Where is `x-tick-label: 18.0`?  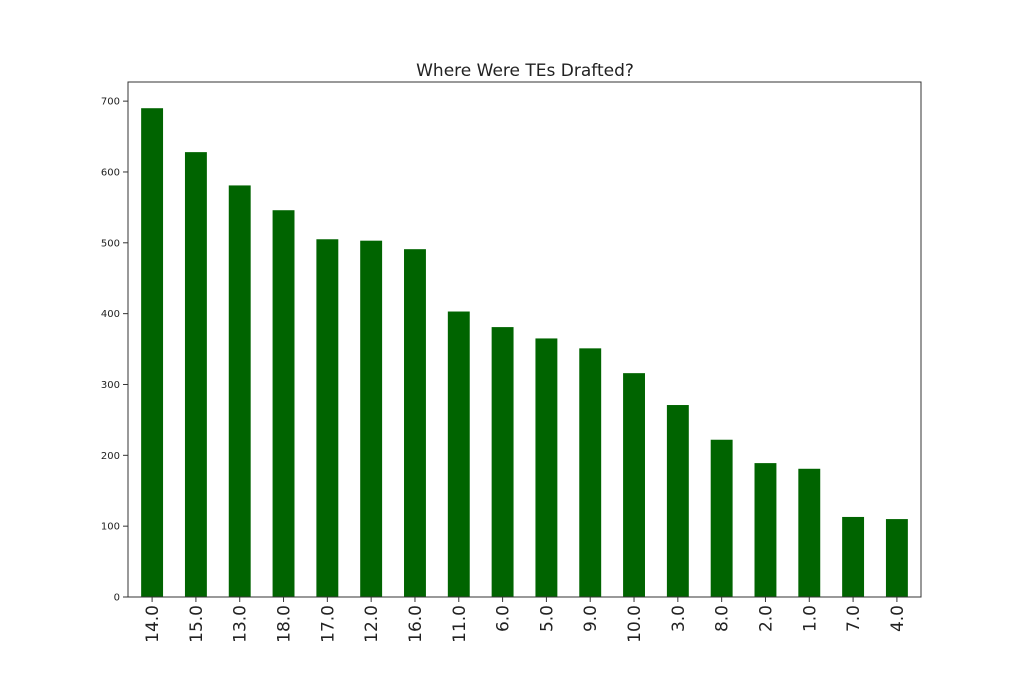 x-tick-label: 18.0 is located at coordinates (285, 624).